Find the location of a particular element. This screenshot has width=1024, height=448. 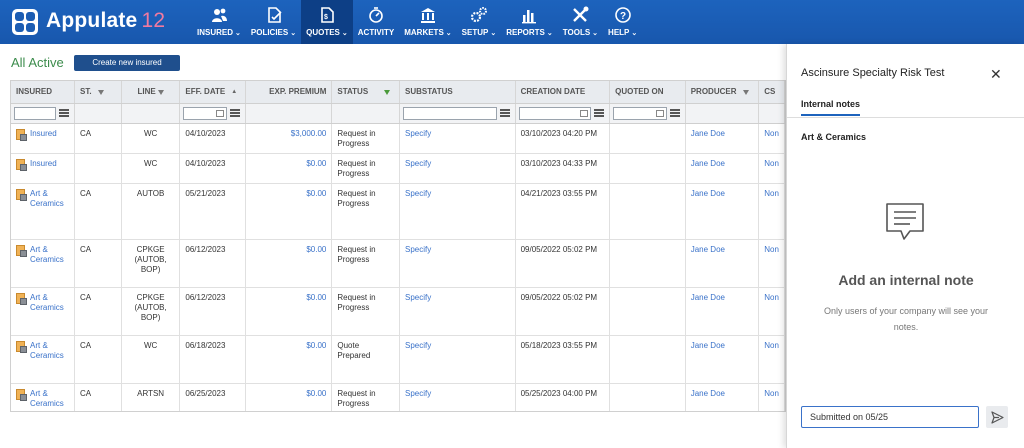

tab-internal-notes: Internal notes is located at coordinates (831, 107).